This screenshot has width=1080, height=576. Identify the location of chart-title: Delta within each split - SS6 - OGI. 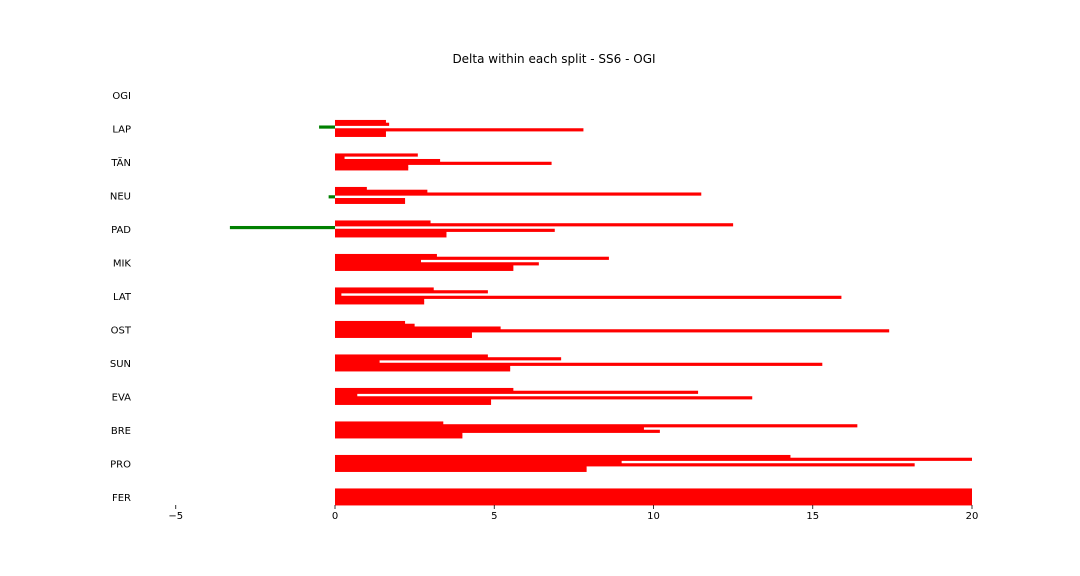
(553, 59).